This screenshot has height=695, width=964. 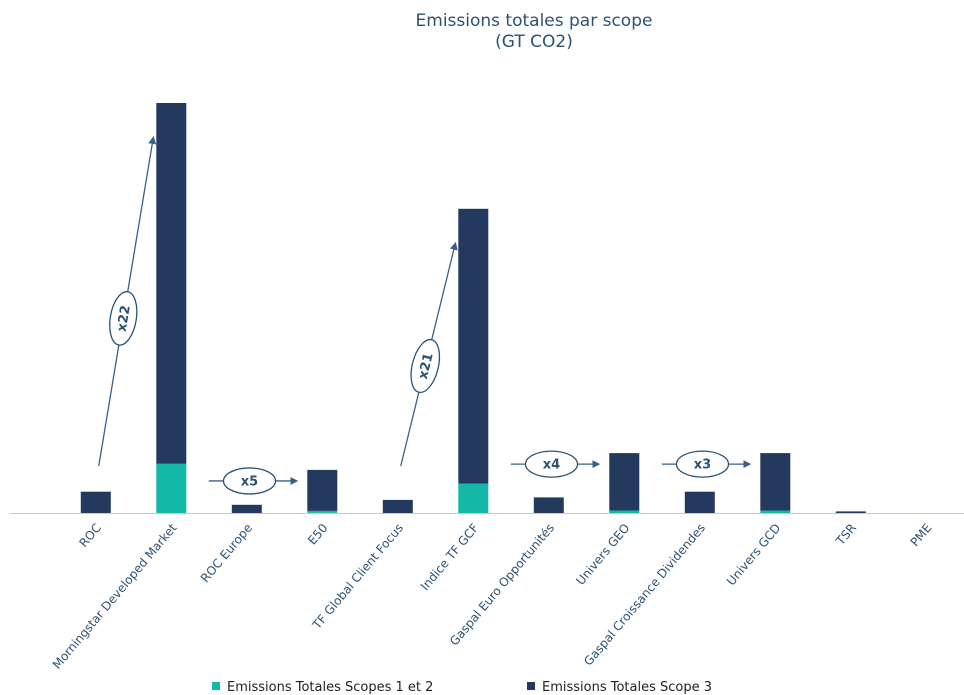 I want to click on chart-title: Emissions totales par scope (GT CO2), so click(x=534, y=32).